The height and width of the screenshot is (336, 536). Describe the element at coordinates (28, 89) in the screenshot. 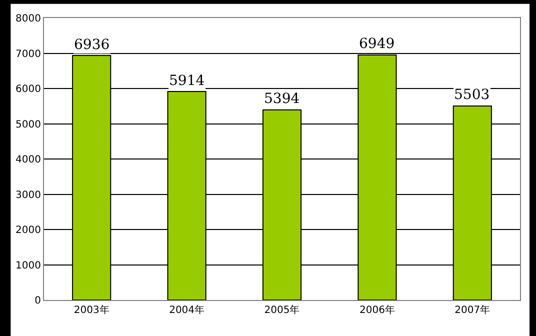

I see `y-tick-label: 6000` at that location.